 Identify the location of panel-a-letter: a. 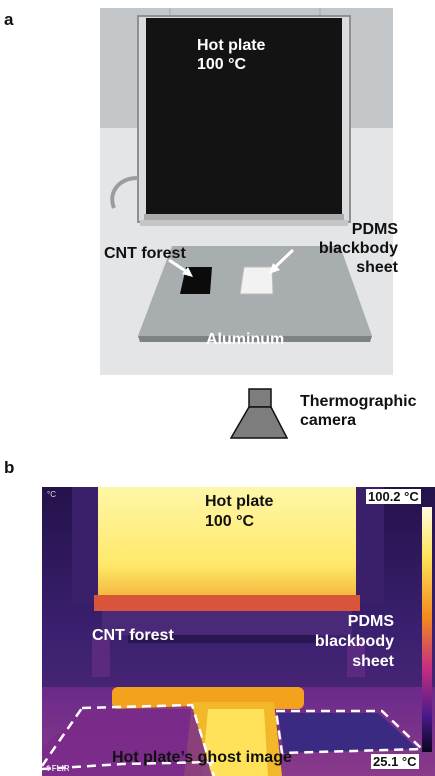
(9, 19).